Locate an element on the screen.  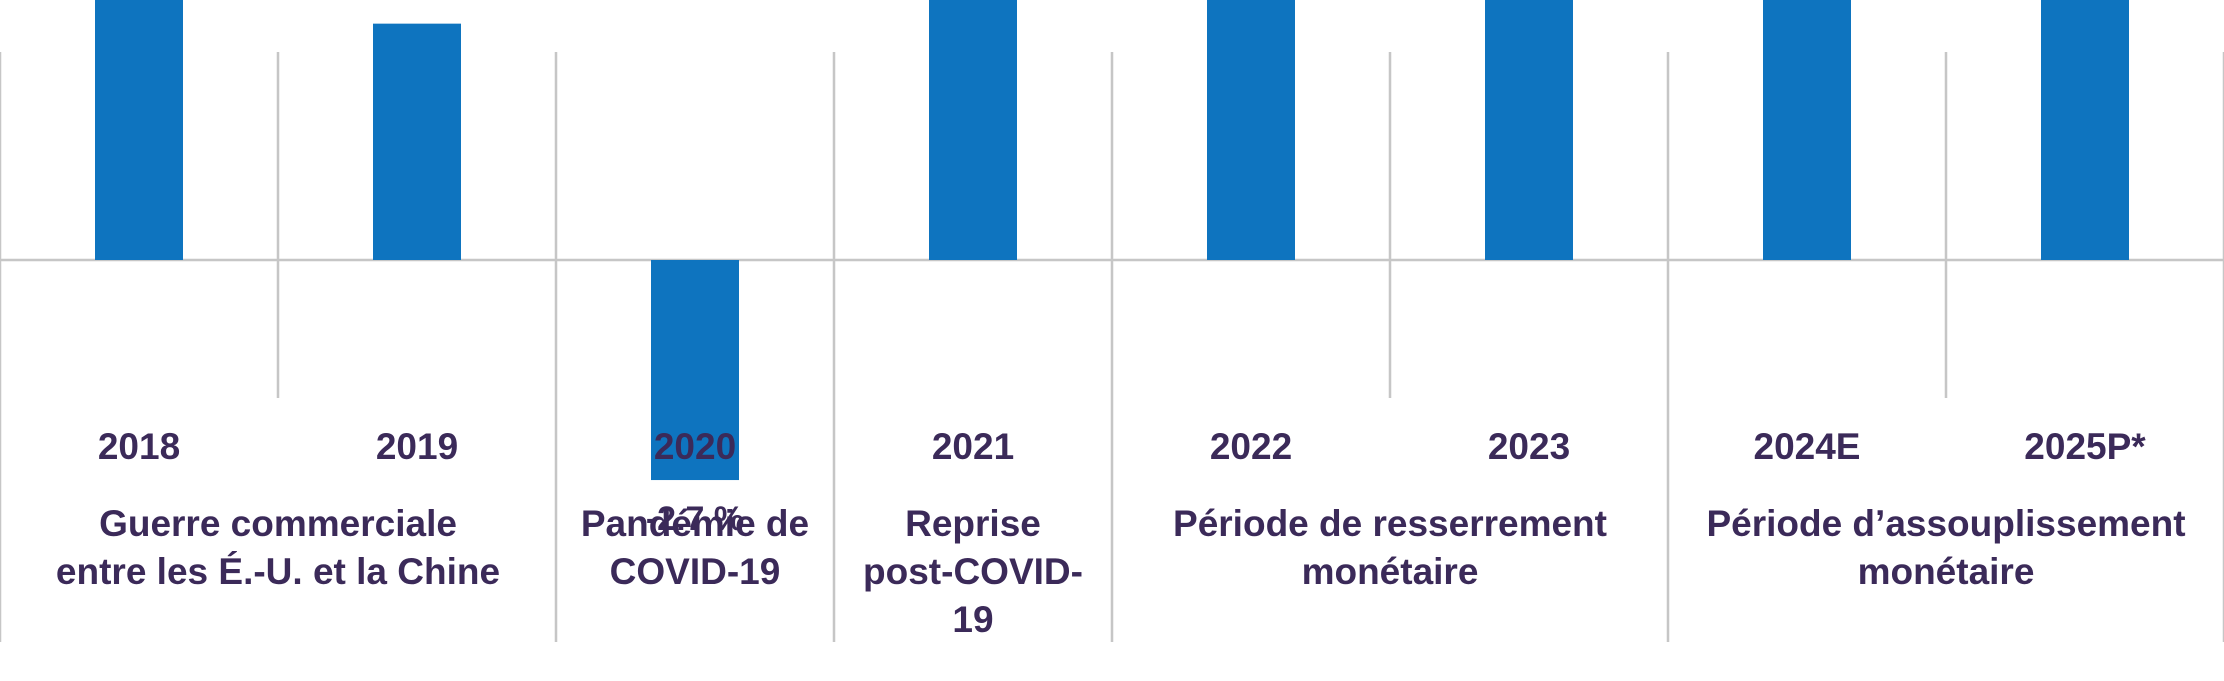
bar-value-label: 2.9 % is located at coordinates (417, 4).